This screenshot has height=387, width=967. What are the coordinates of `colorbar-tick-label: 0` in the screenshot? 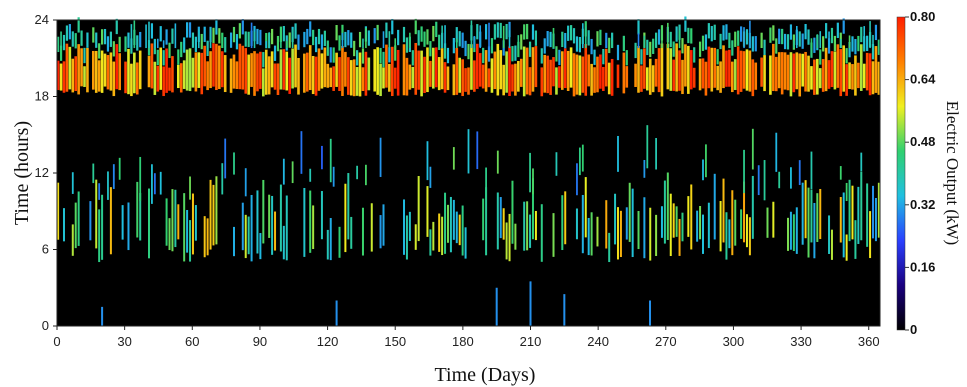 It's located at (913, 329).